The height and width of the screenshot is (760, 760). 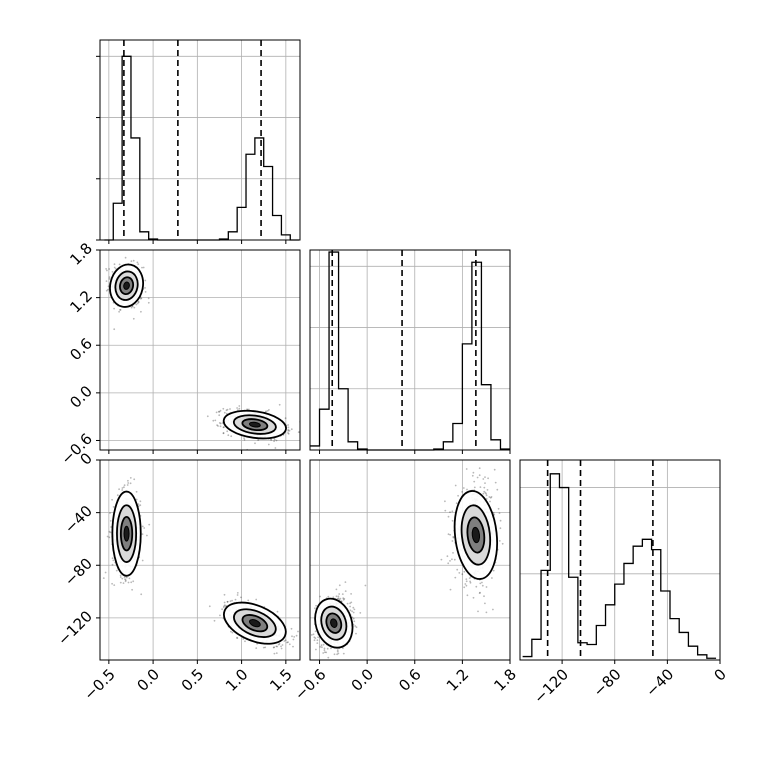 I want to click on x-tick-label: 0.5, so click(x=193, y=680).